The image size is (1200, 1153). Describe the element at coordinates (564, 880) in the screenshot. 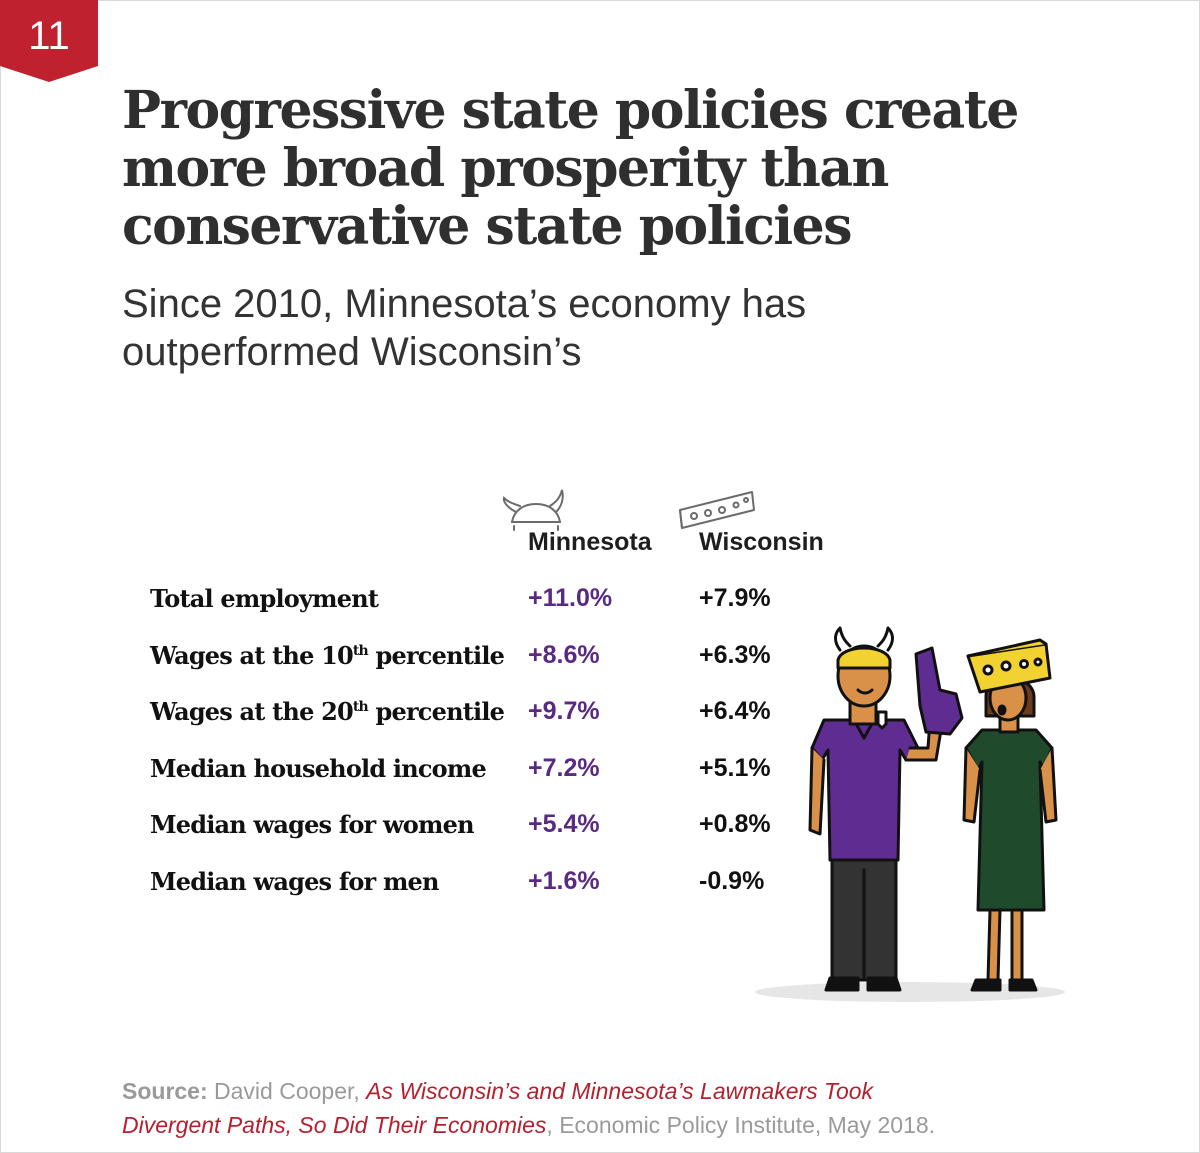

I see `minnesota-value: +1.6%` at that location.